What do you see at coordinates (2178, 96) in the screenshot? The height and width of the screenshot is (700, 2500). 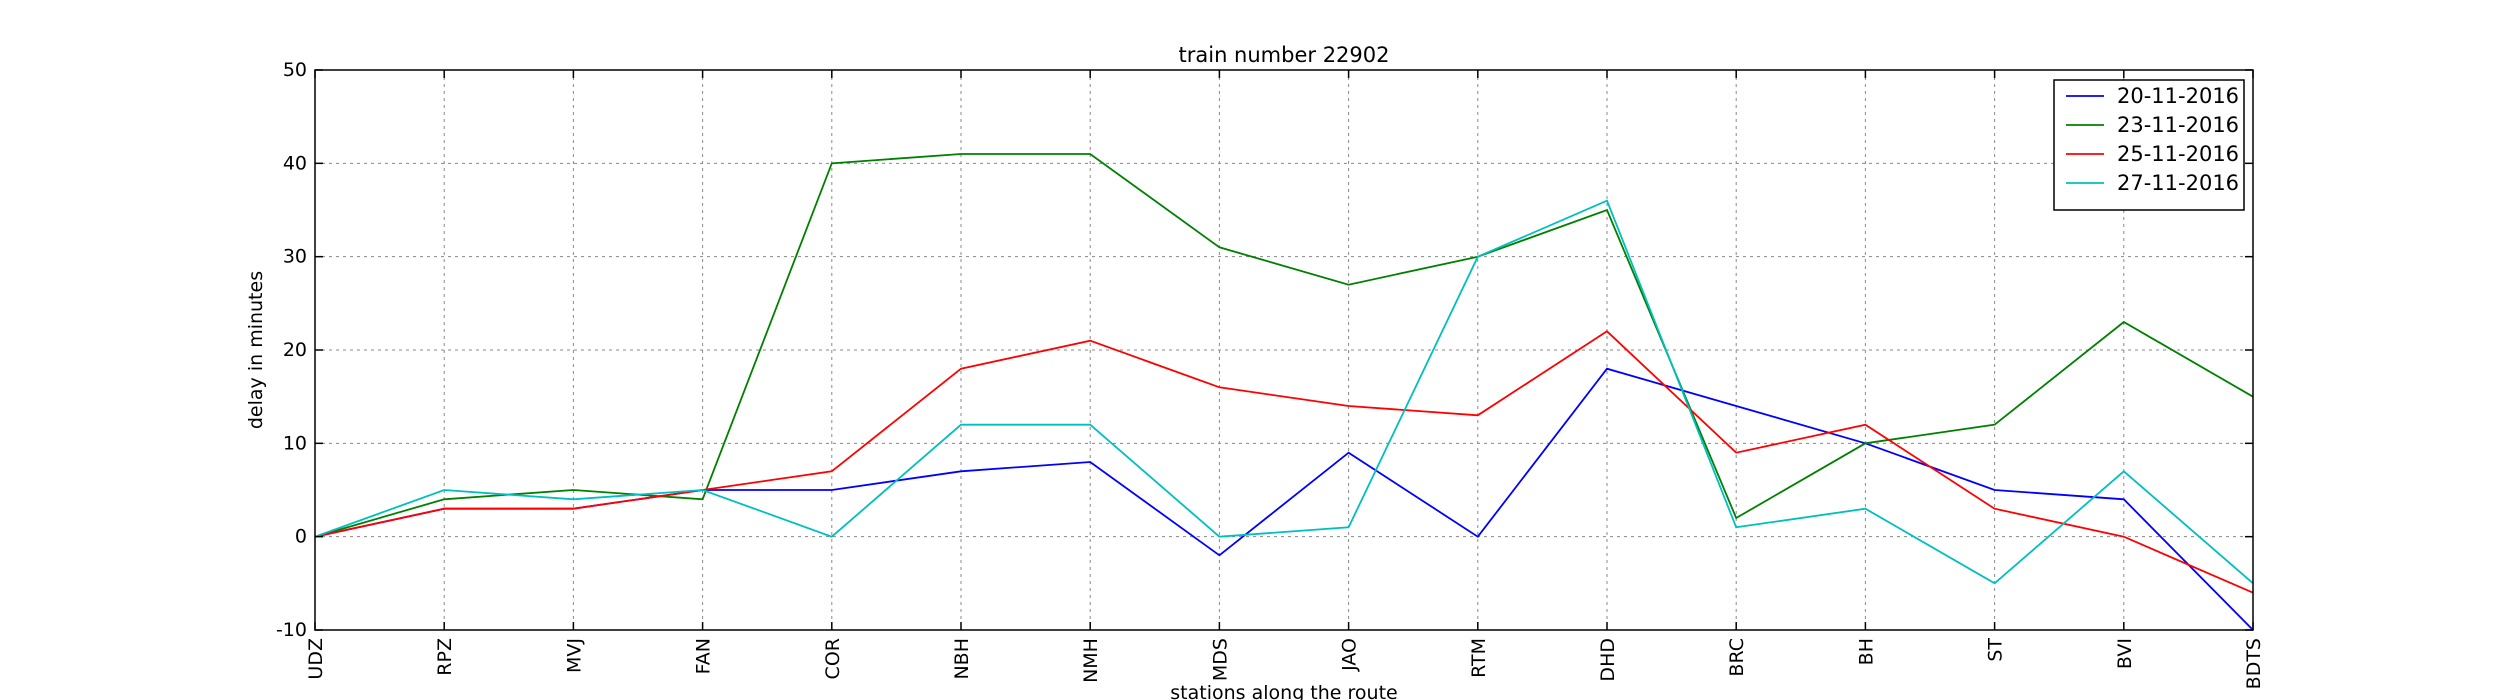 I see `legend-label: 20-11-2016` at bounding box center [2178, 96].